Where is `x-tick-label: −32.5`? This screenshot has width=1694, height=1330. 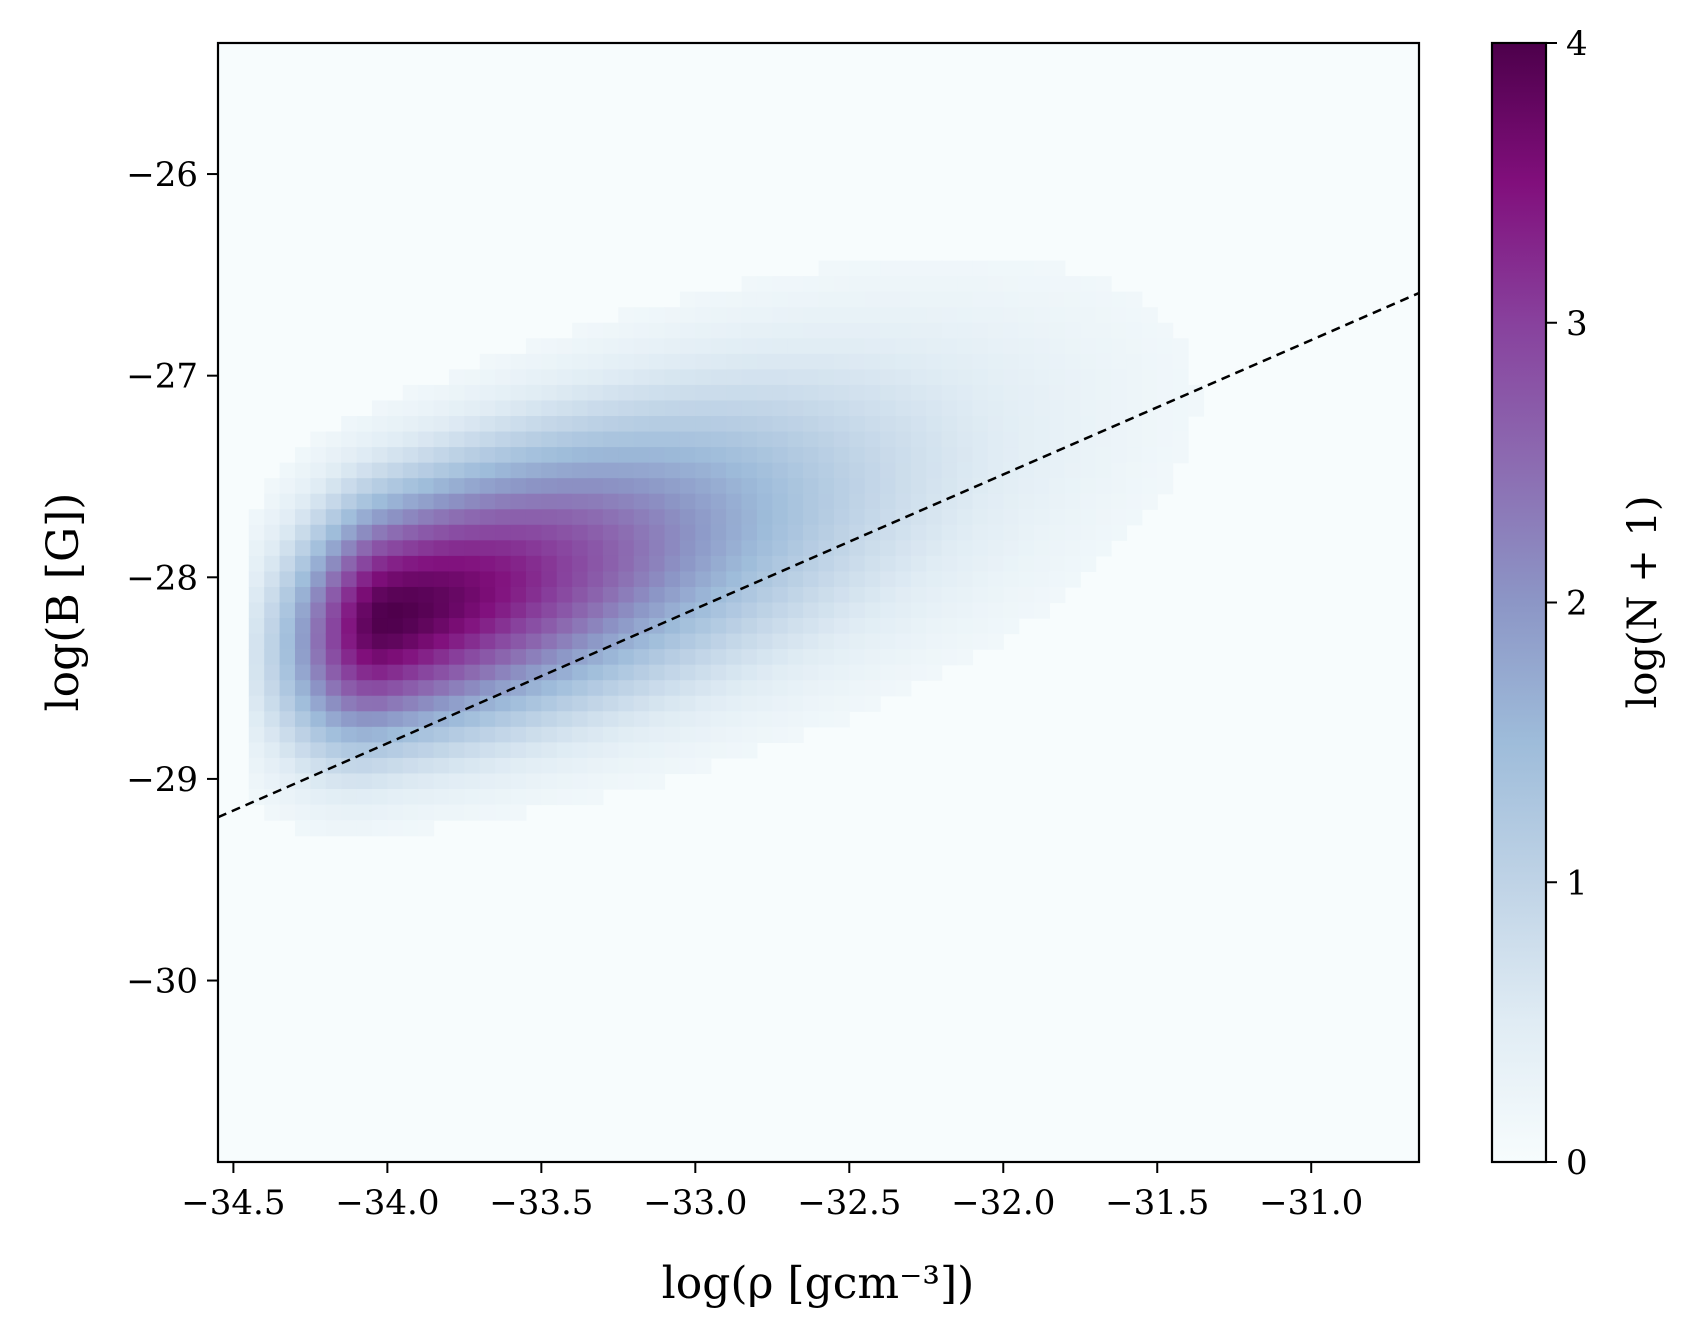
x-tick-label: −32.5 is located at coordinates (849, 1203).